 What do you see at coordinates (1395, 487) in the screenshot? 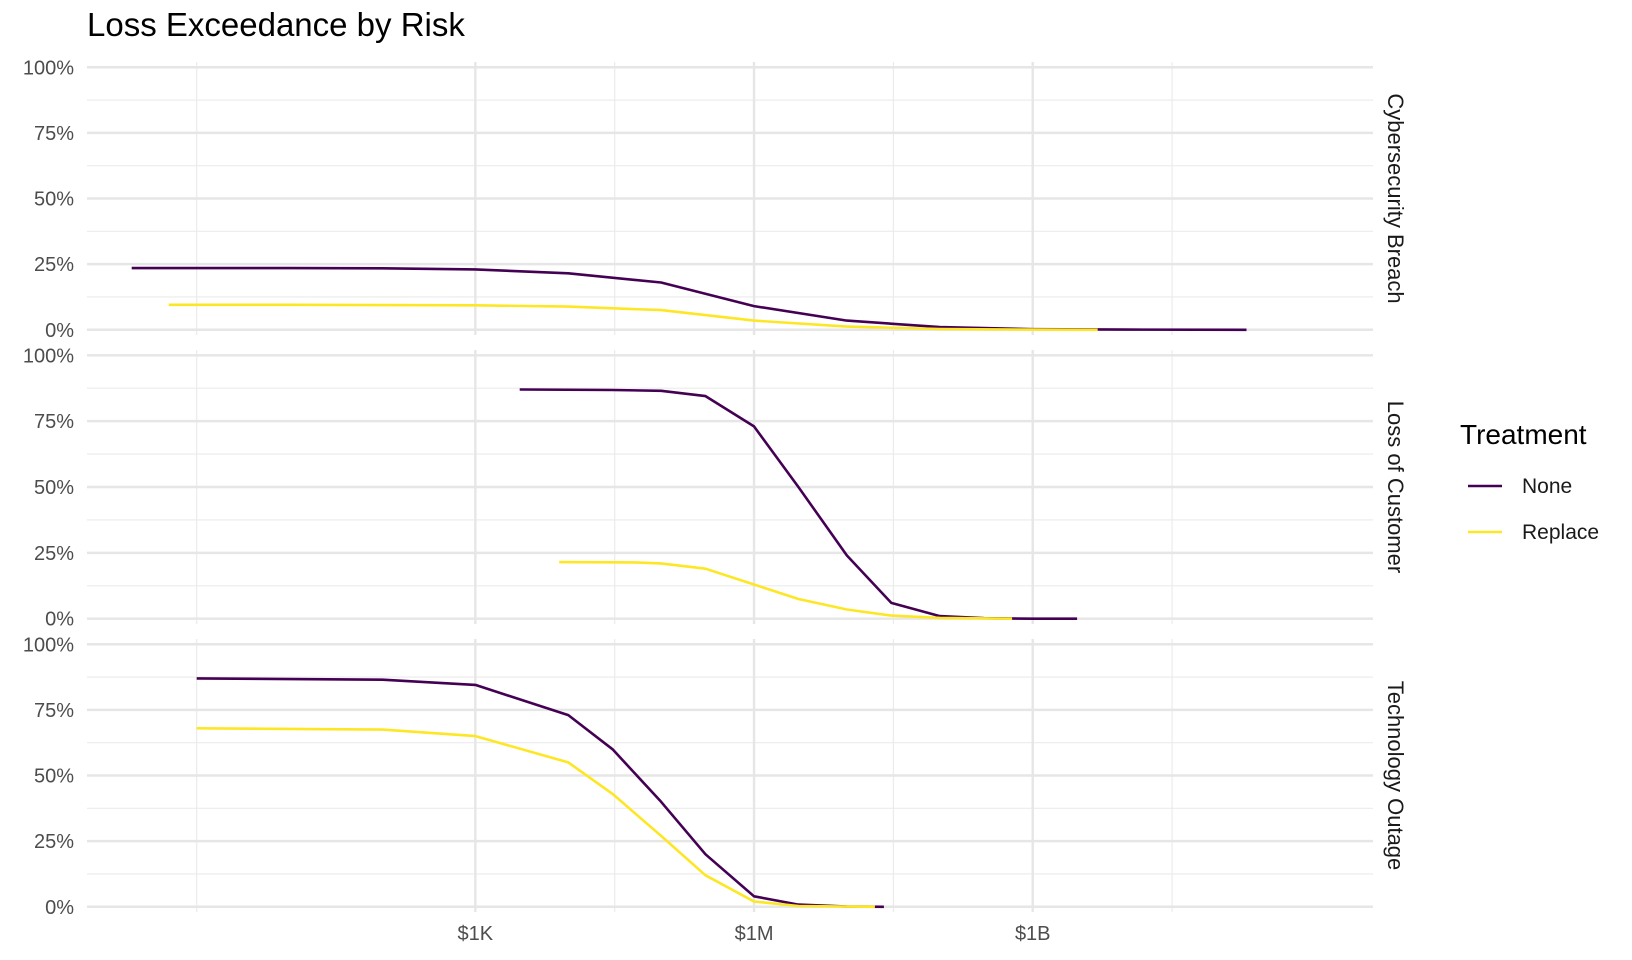
I see `facet-strip-label: Loss of Customer` at bounding box center [1395, 487].